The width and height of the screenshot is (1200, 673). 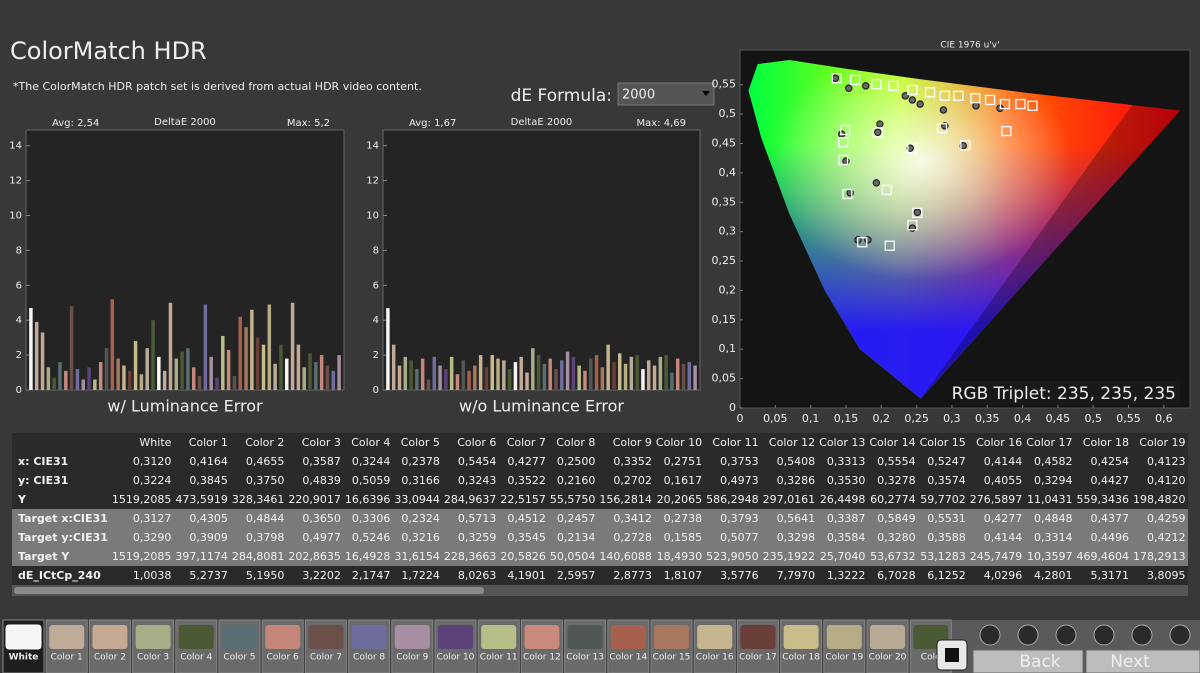 I want to click on cell: 0,2702, so click(x=632, y=480).